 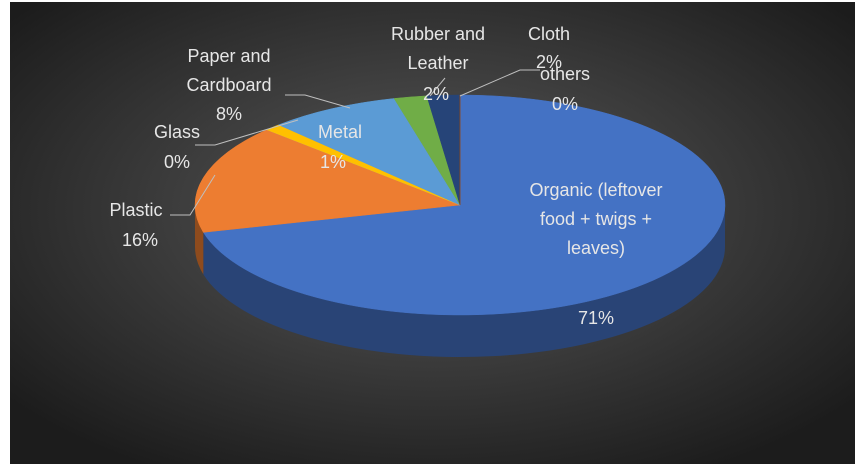 I want to click on leader-lines, so click(x=355, y=142).